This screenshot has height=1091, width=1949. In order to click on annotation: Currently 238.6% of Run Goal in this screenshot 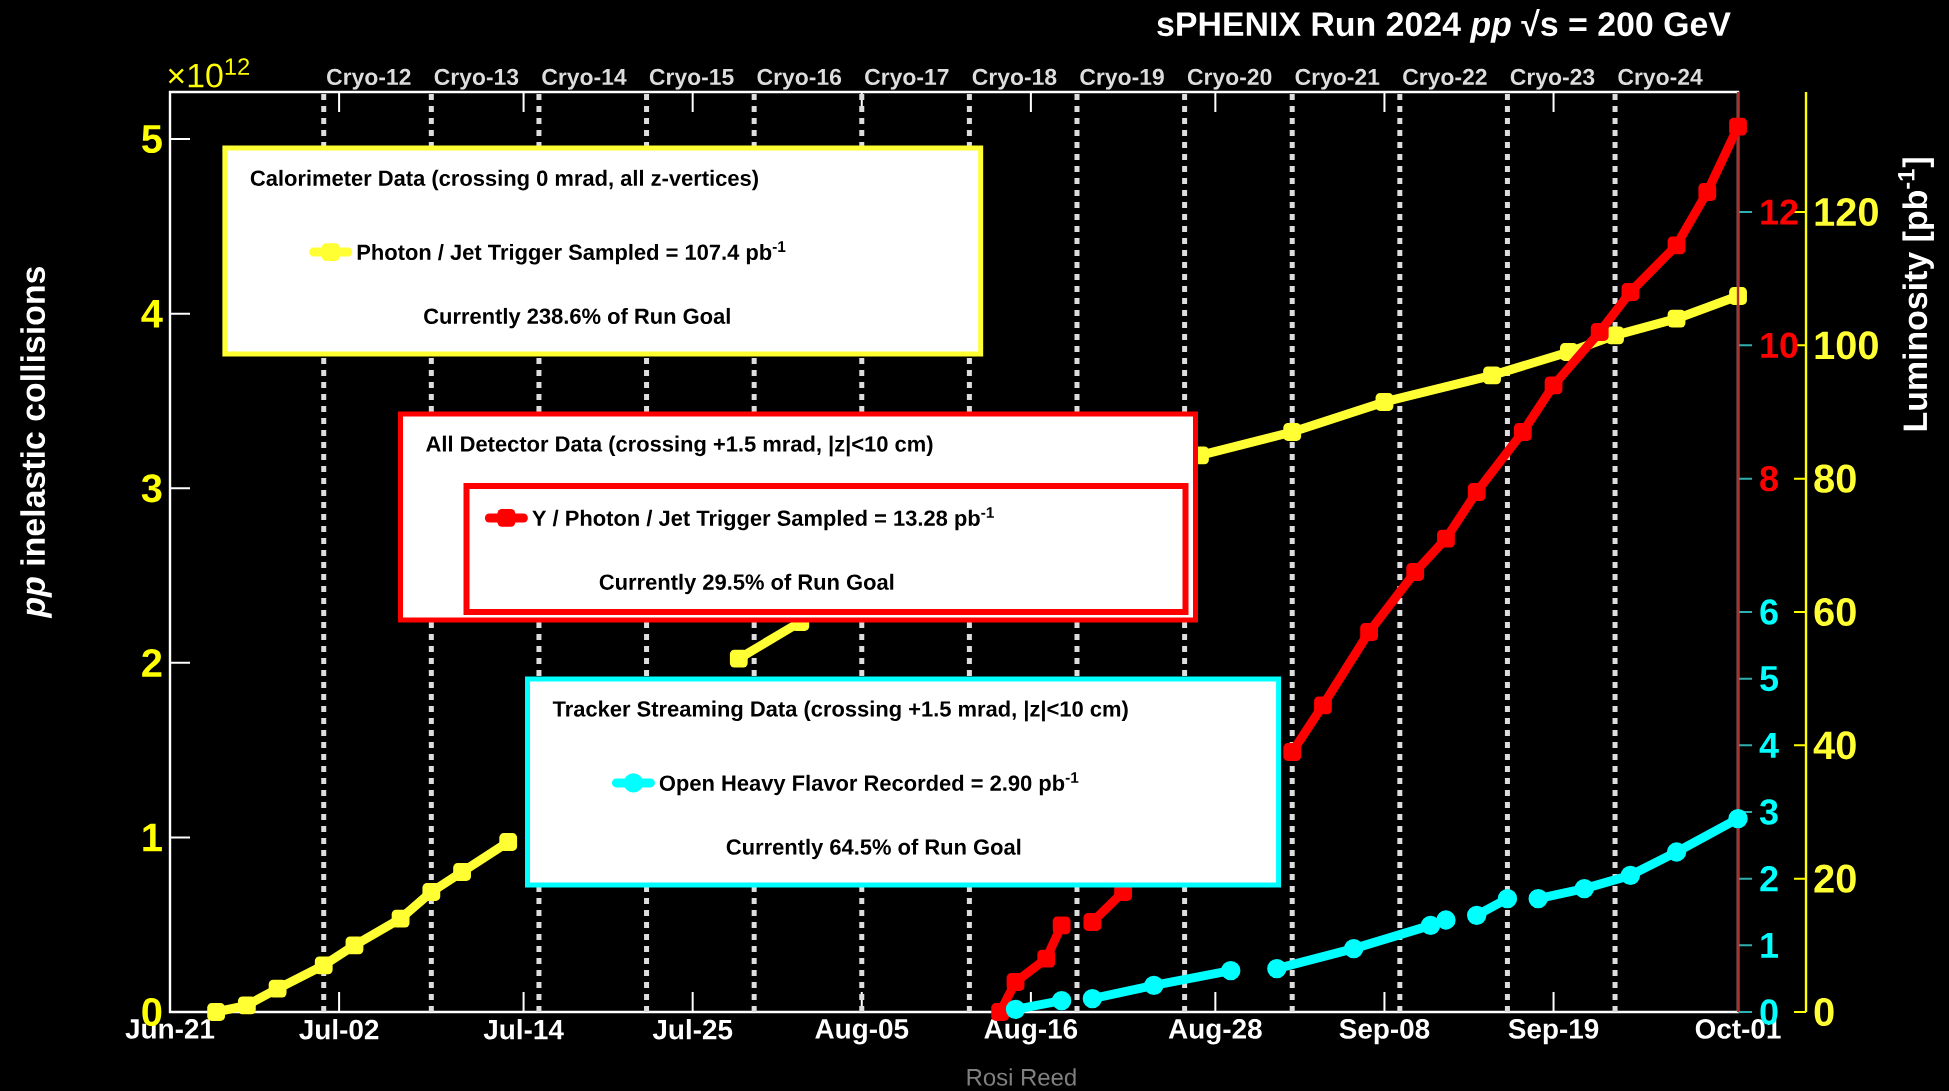, I will do `click(577, 318)`.